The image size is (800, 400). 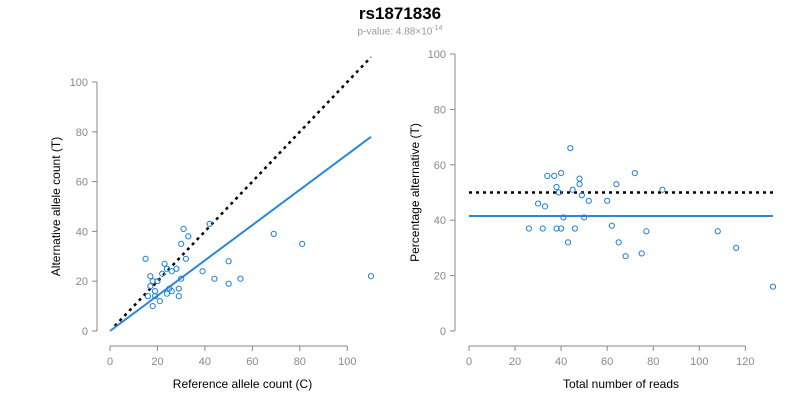 What do you see at coordinates (440, 110) in the screenshot?
I see `right-y-tick-label: 80` at bounding box center [440, 110].